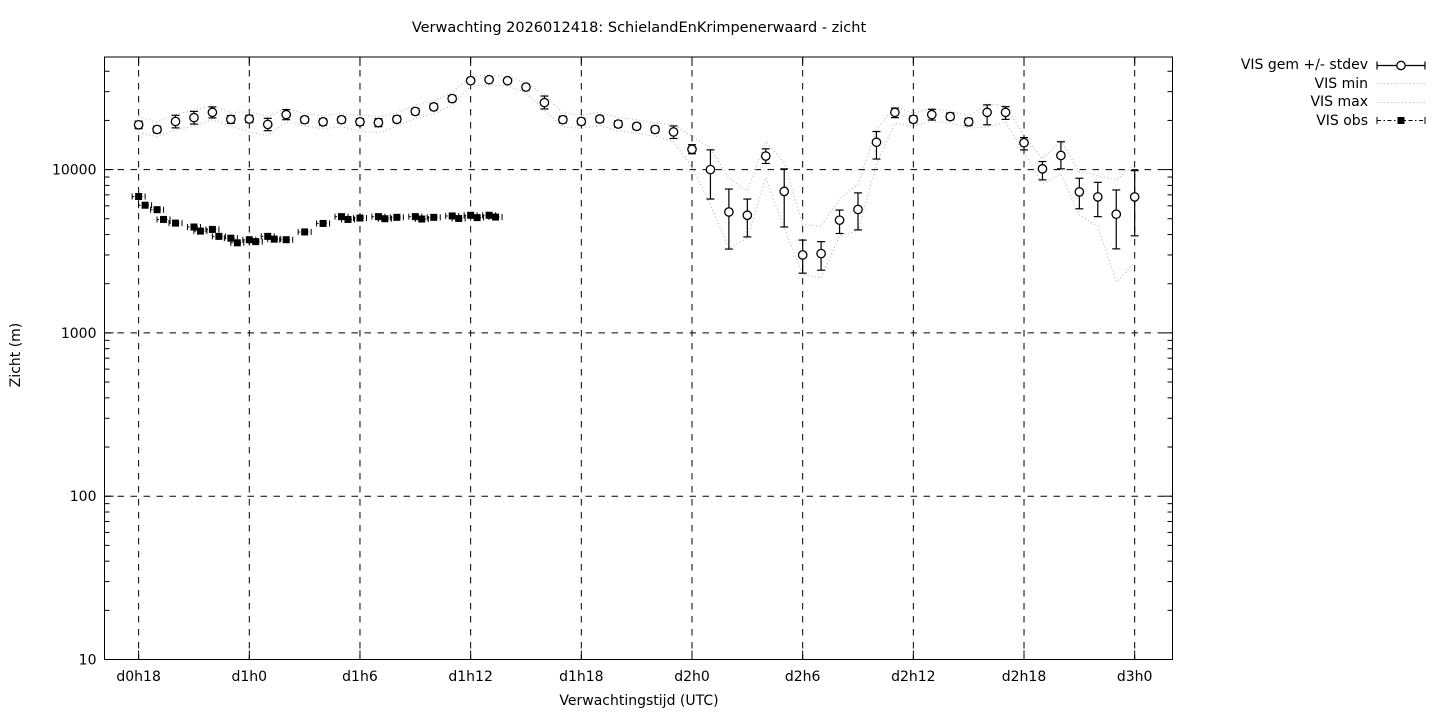  What do you see at coordinates (1334, 121) in the screenshot?
I see `legend-item-vis-obs: VIS obs` at bounding box center [1334, 121].